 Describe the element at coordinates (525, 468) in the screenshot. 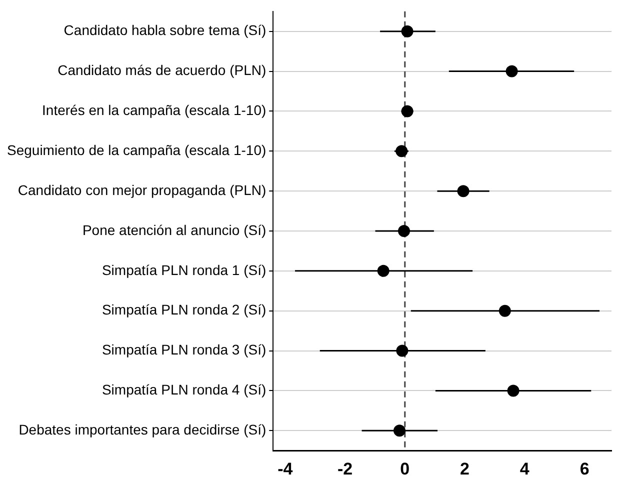

I see `x-tick-label: 4` at that location.